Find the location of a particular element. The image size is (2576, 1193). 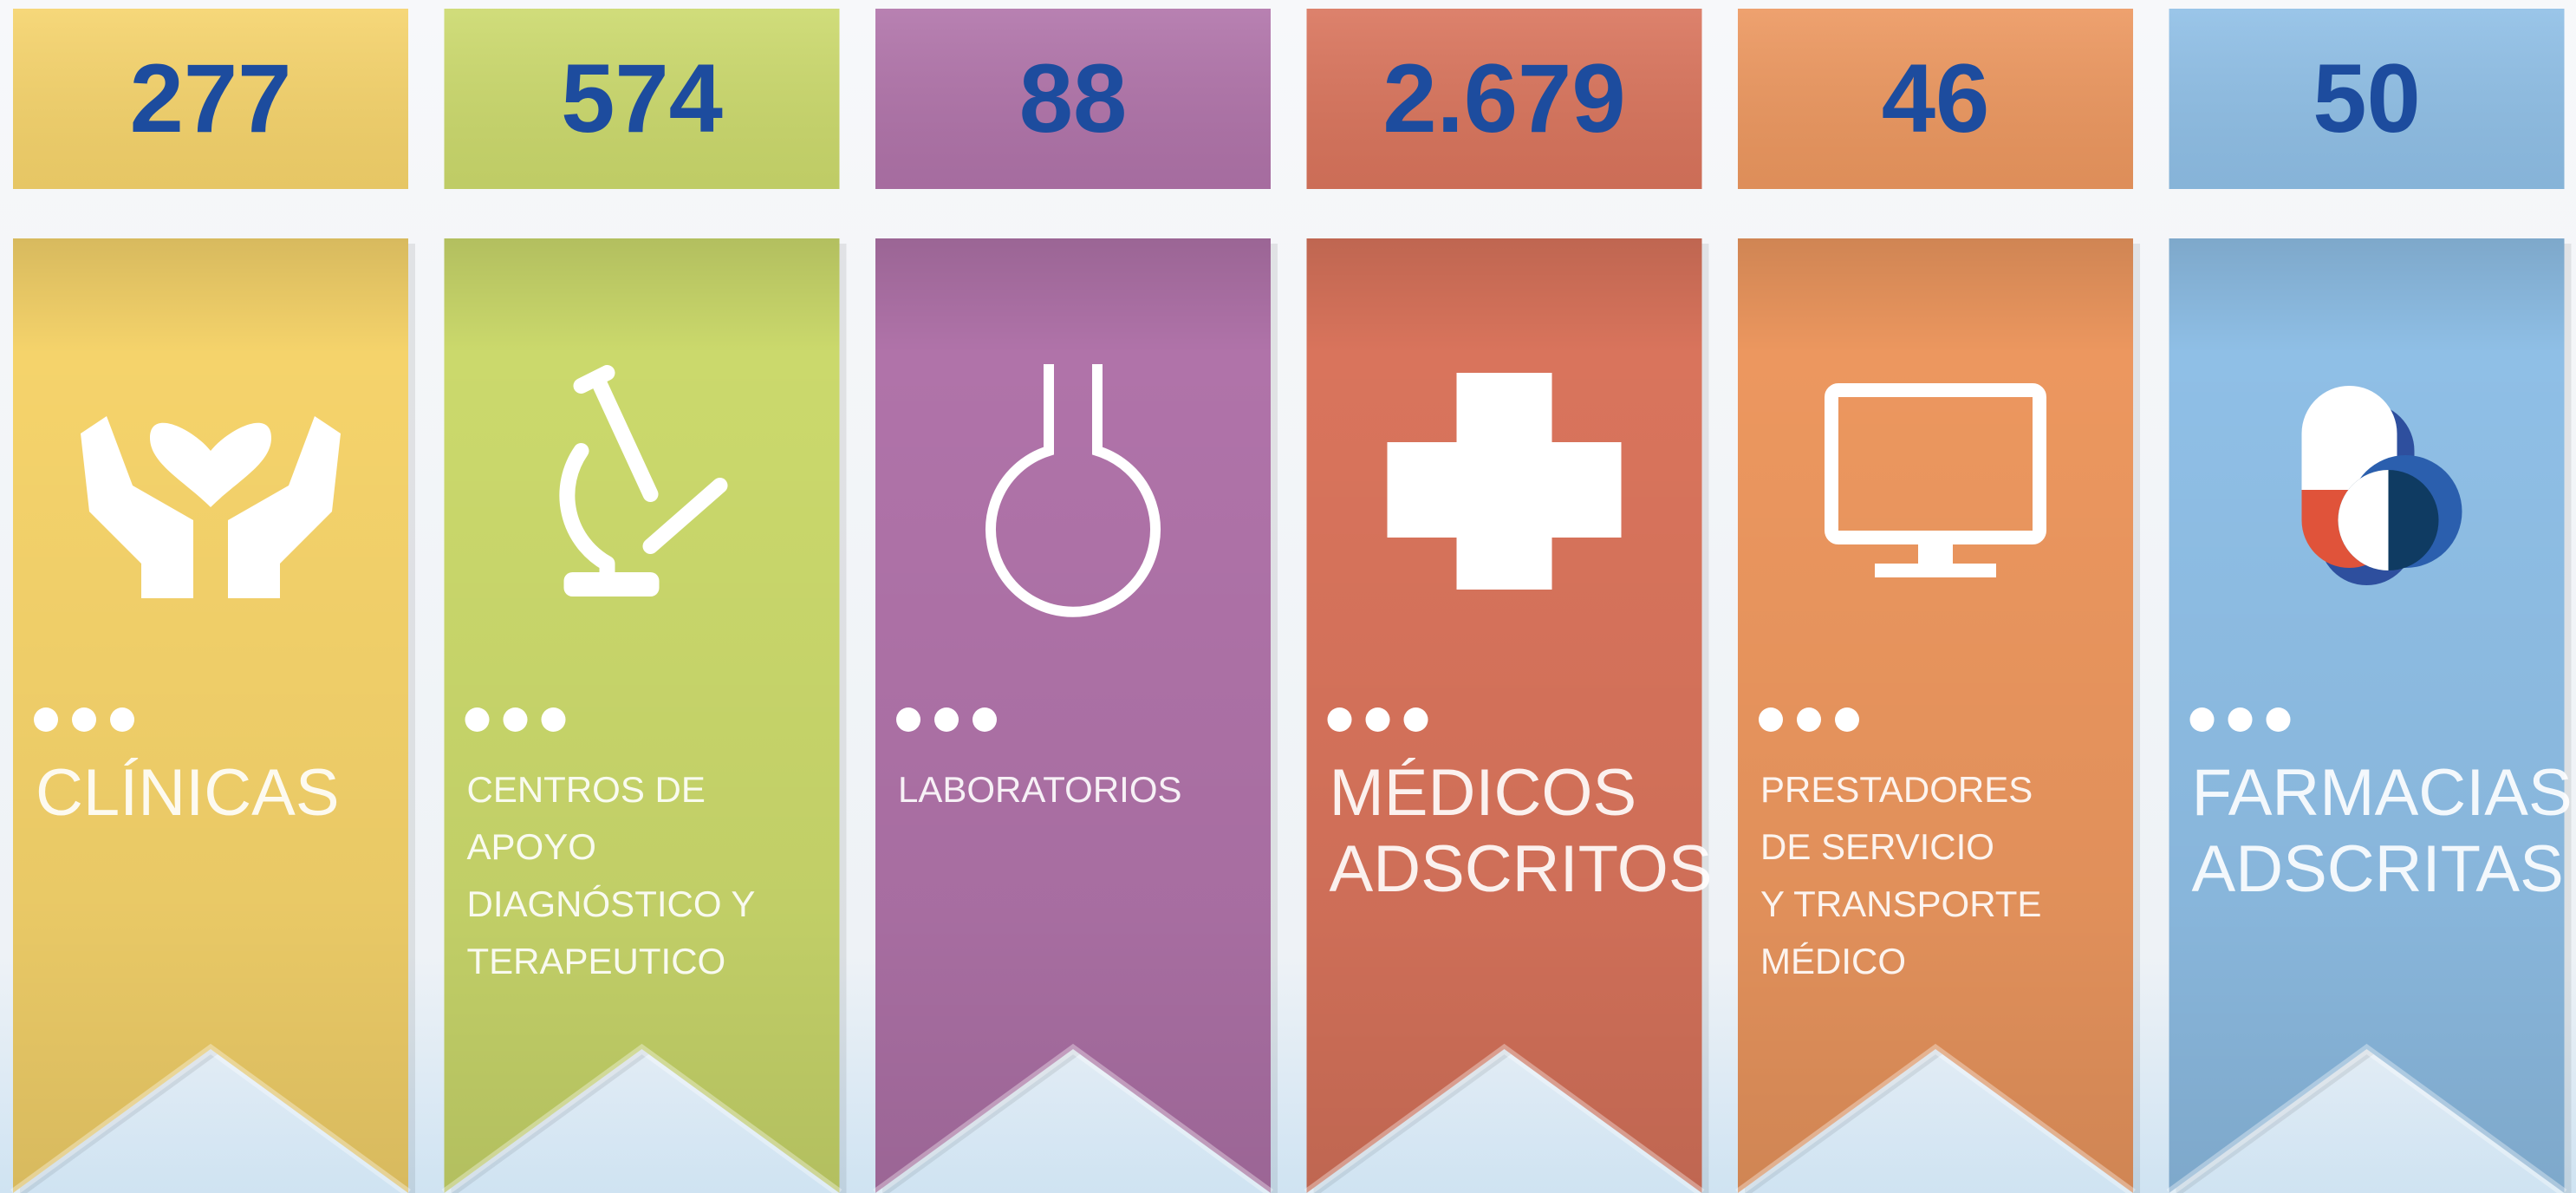

icon-flask is located at coordinates (1073, 491).